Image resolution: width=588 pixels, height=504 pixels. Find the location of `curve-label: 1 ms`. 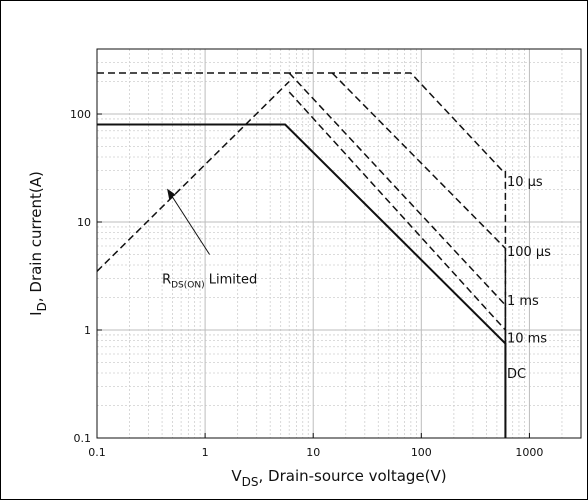

curve-label: 1 ms is located at coordinates (523, 301).